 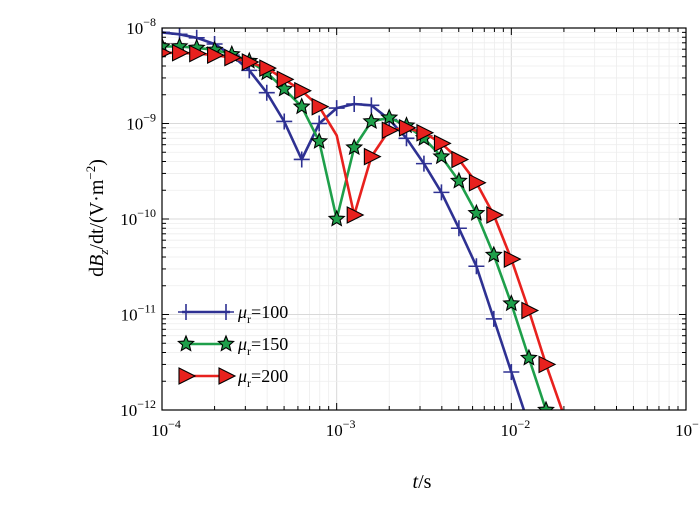 What do you see at coordinates (687, 428) in the screenshot?
I see `x-tick-label: 10−1` at bounding box center [687, 428].